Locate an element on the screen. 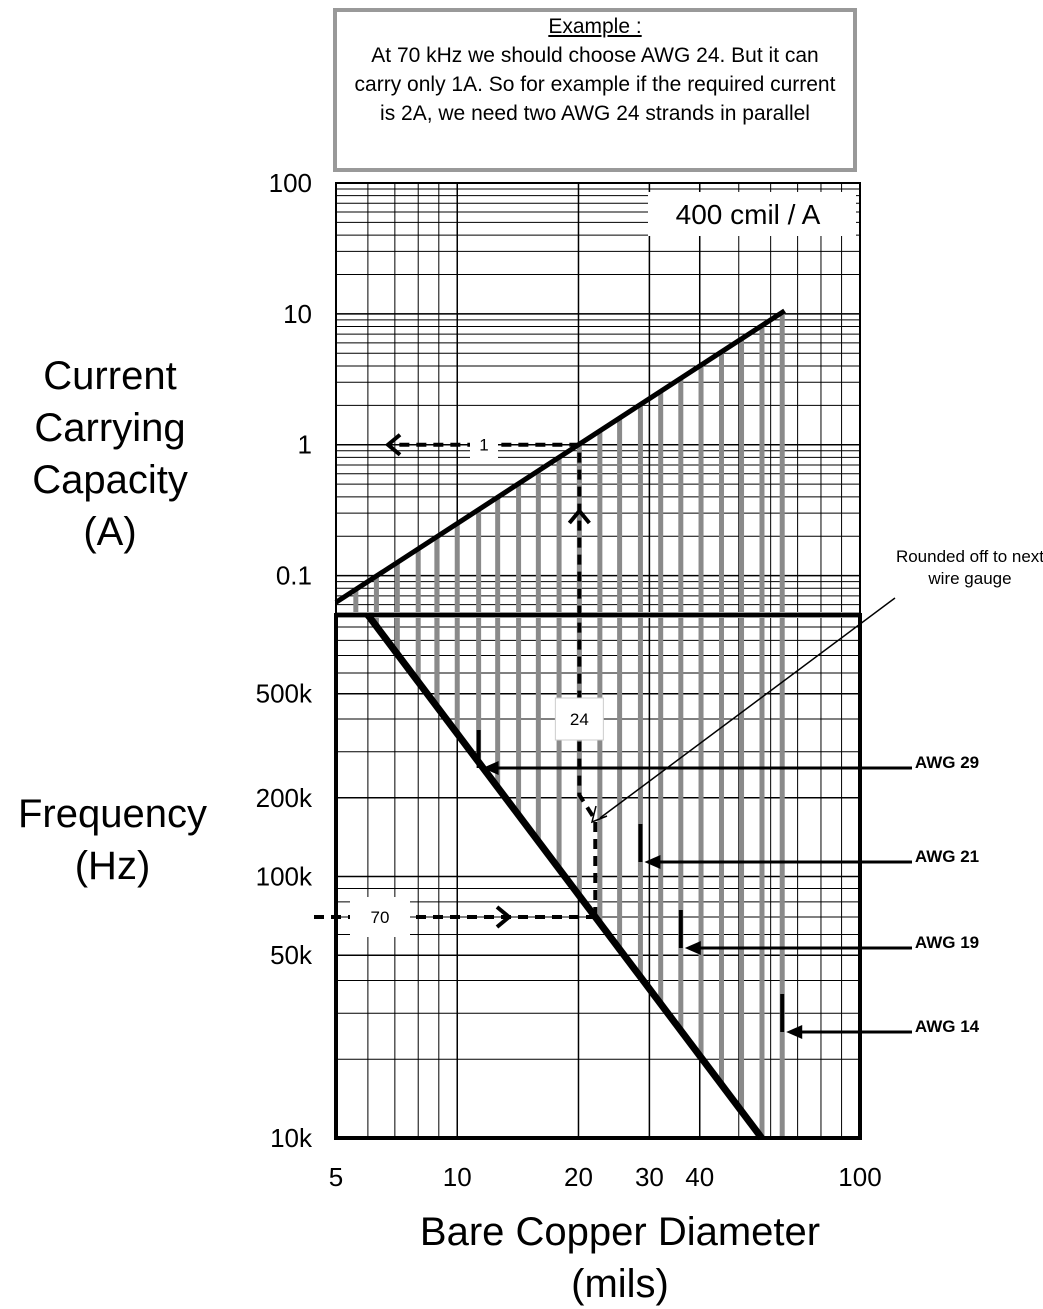 This screenshot has height=1309, width=1043. y-tick-label: 100k is located at coordinates (284, 877).